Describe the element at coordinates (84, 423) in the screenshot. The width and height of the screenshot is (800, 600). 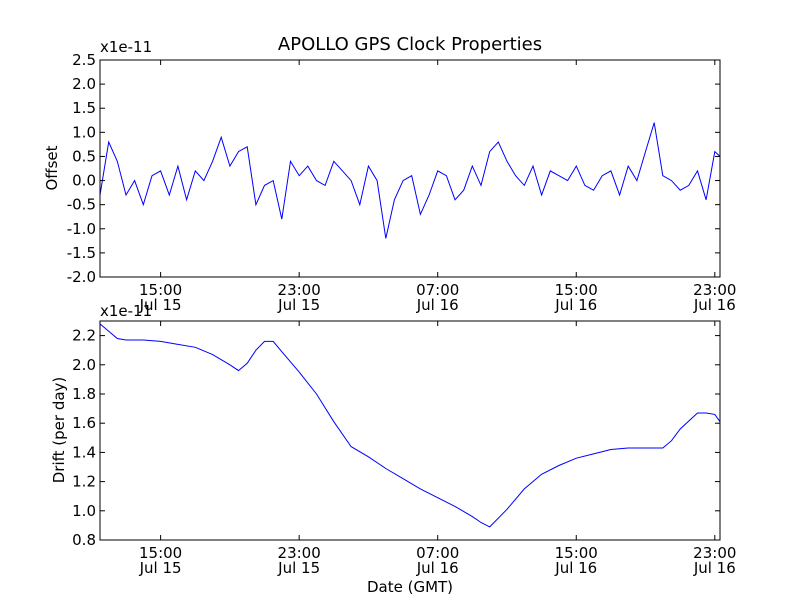
I see `drift-y-tick-label: 1.6` at that location.